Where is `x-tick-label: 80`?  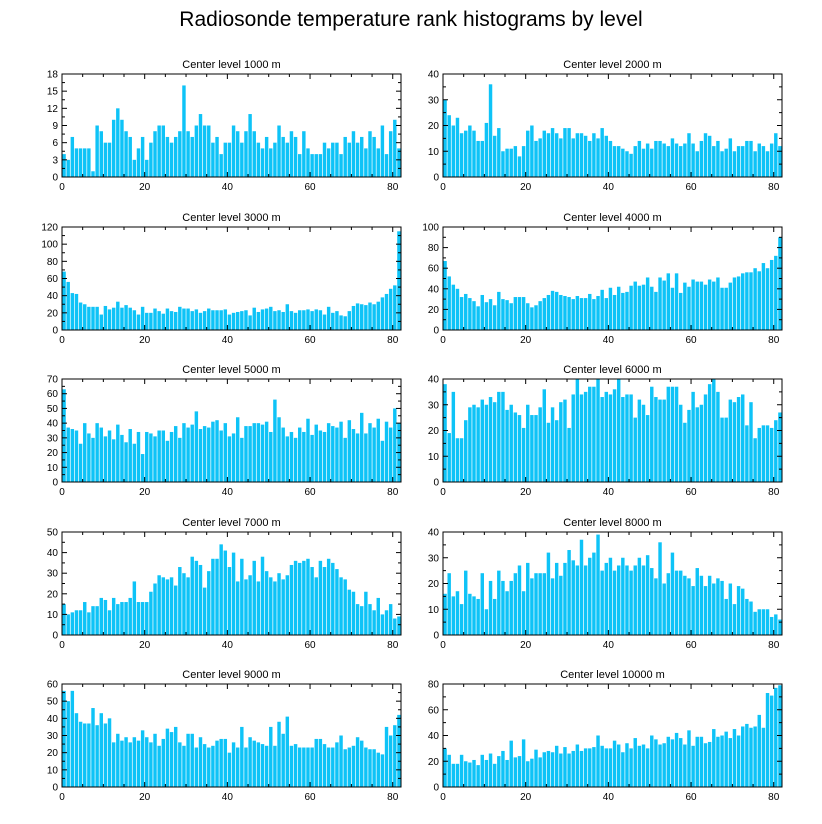
x-tick-label: 80 is located at coordinates (774, 340).